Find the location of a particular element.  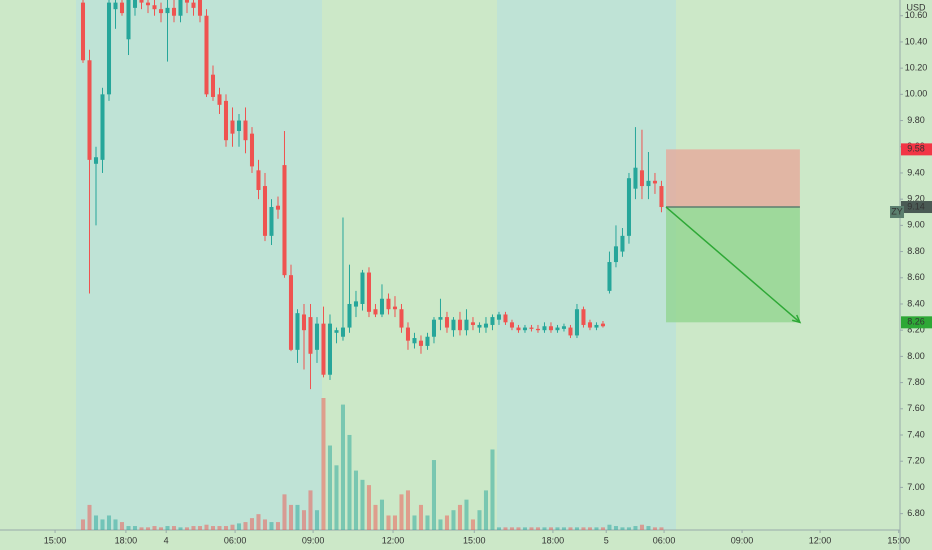

time-axis-background is located at coordinates (450, 540).